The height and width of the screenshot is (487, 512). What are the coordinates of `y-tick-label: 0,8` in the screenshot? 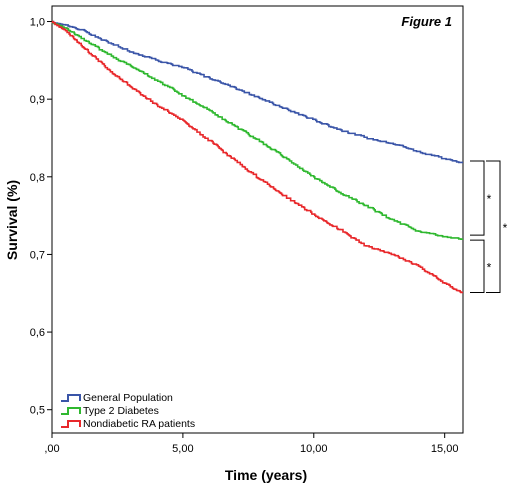 It's located at (37, 178).